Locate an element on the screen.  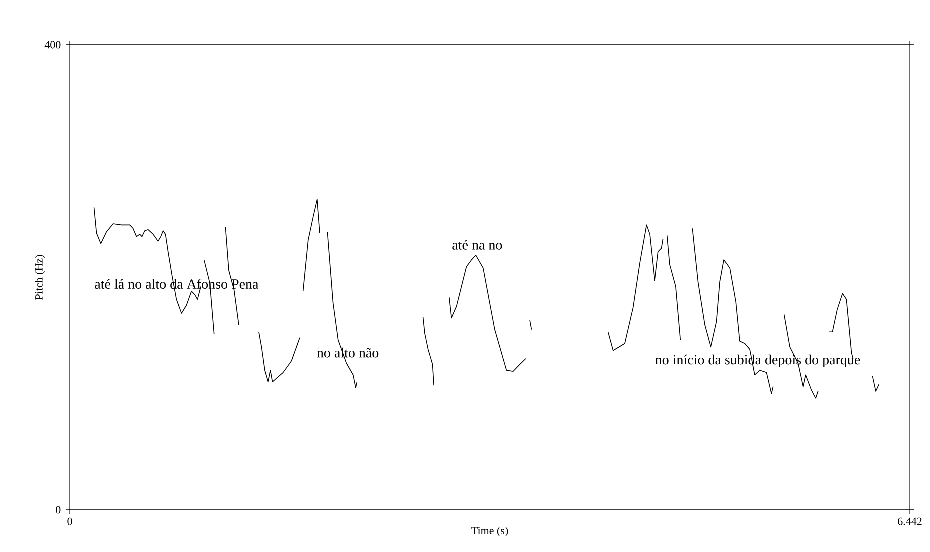
y-axis-title: Pitch (Hz) is located at coordinates (40, 277).